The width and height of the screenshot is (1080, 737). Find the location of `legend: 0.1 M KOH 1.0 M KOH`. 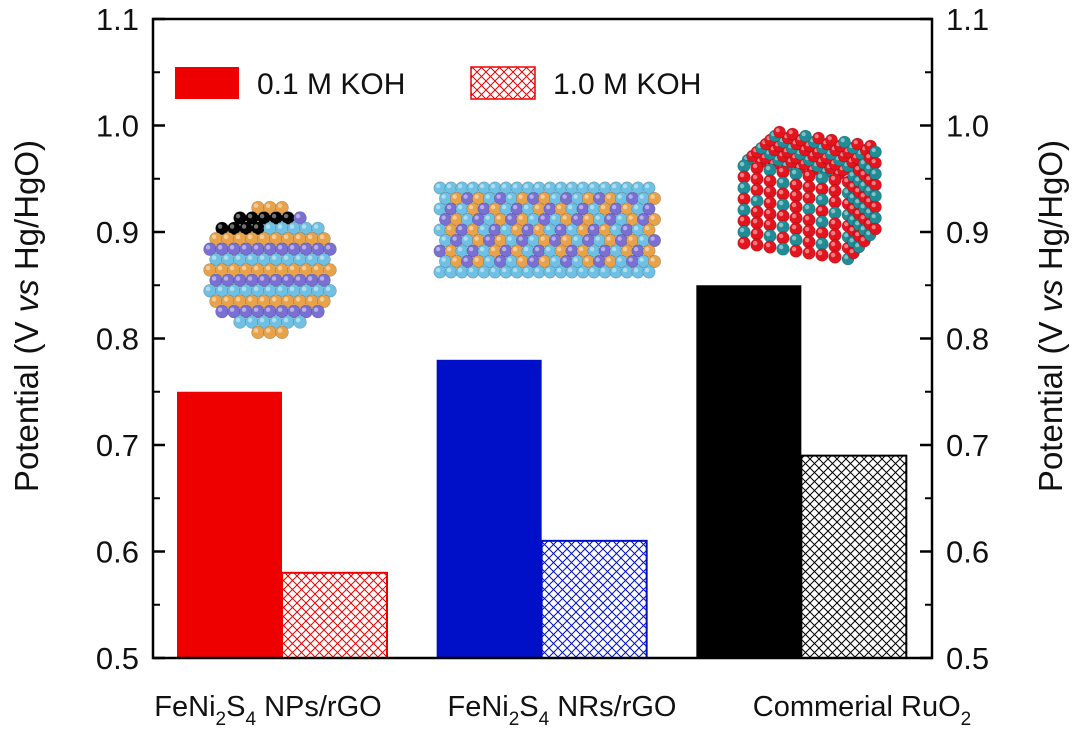

legend: 0.1 M KOH 1.0 M KOH is located at coordinates (438, 83).